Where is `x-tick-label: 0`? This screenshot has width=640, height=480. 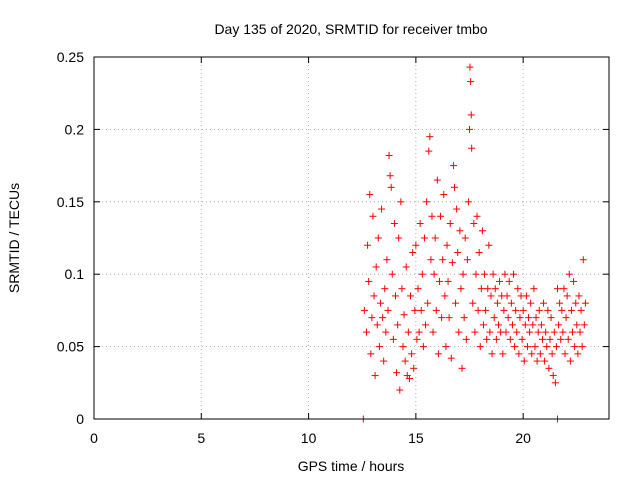 x-tick-label: 0 is located at coordinates (94, 438).